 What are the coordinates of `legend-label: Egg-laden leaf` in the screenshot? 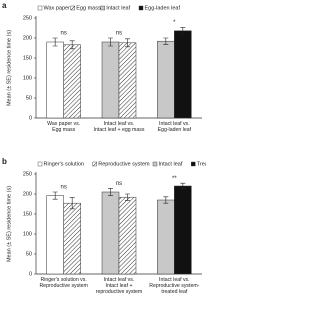 It's located at (163, 8).